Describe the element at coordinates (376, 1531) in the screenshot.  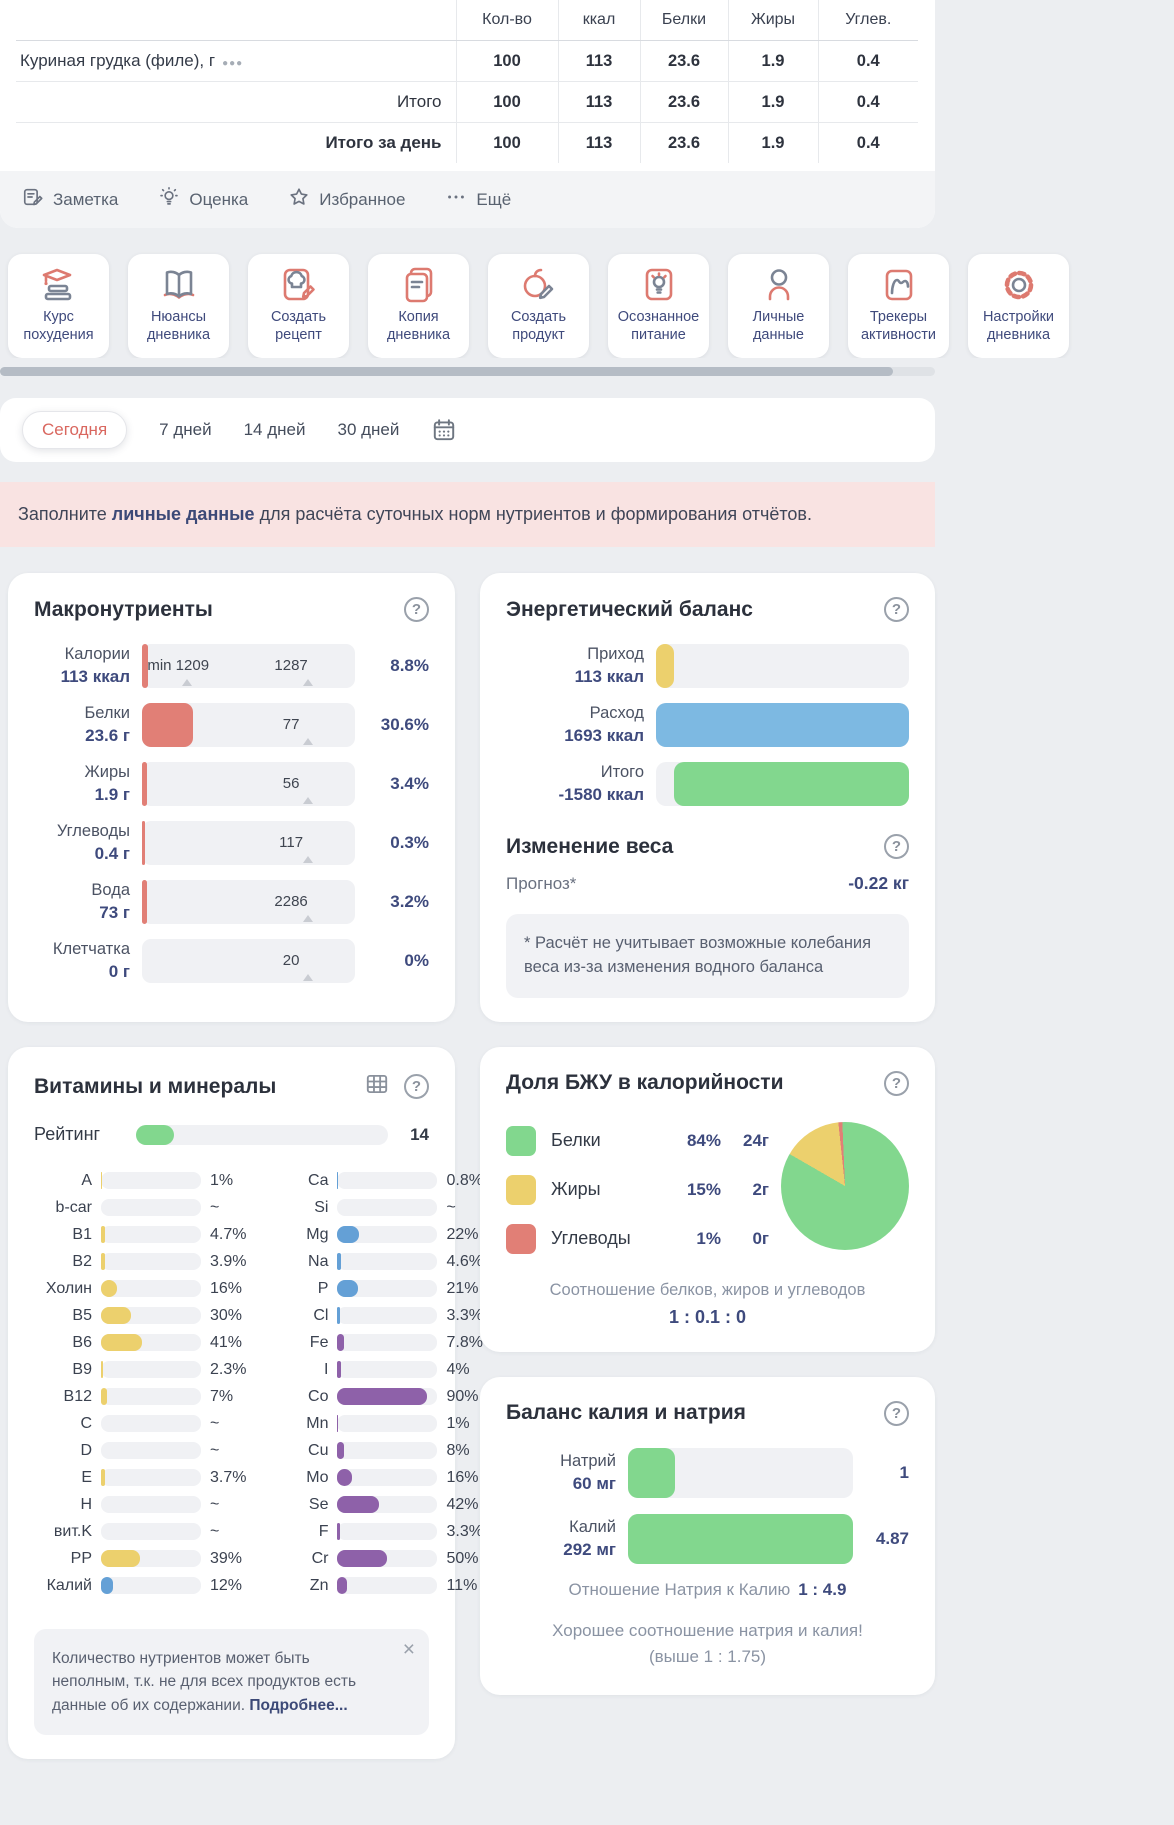
I see `mineral-row: F 3.3%` at that location.